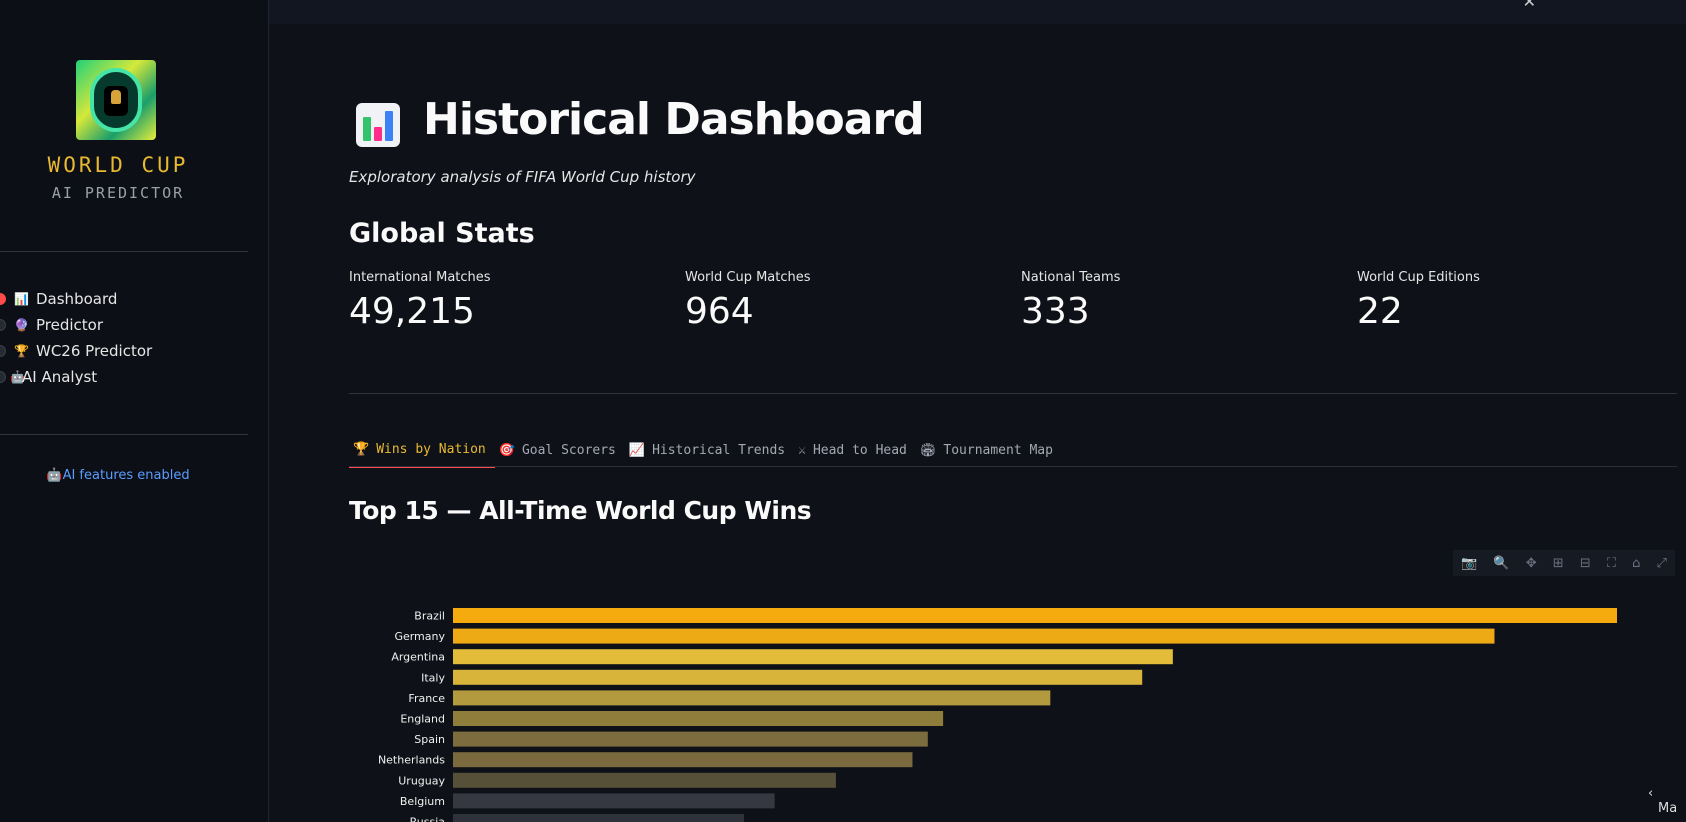 The width and height of the screenshot is (1686, 822). Describe the element at coordinates (1668, 808) in the screenshot. I see `edge-label: Ma` at that location.